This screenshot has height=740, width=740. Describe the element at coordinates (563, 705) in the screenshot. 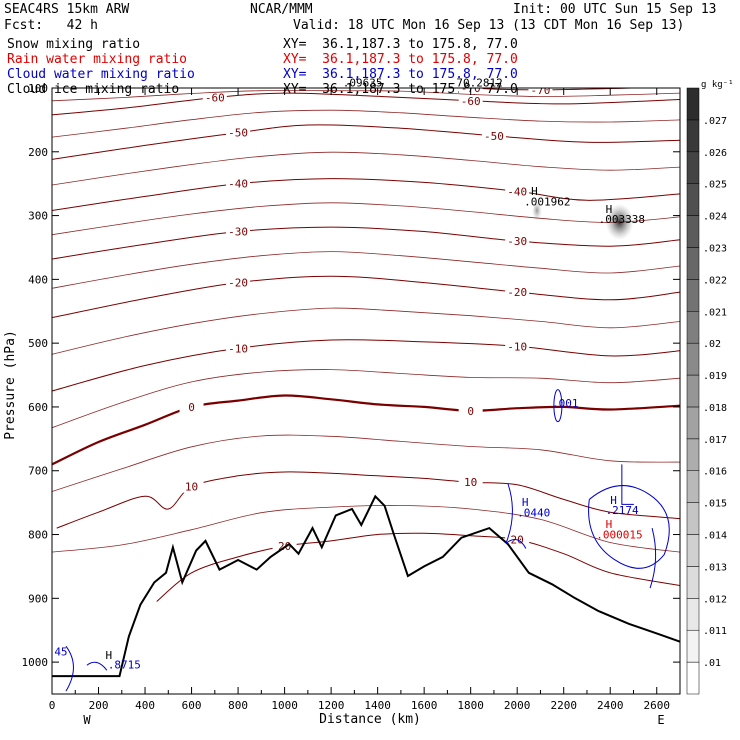

I see `x-tick-label: 2200` at that location.